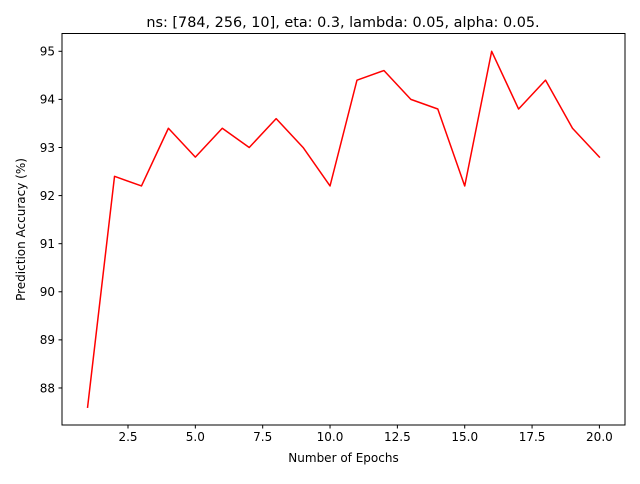 This screenshot has width=640, height=484. Describe the element at coordinates (47, 340) in the screenshot. I see `y-tick-label: 89` at that location.